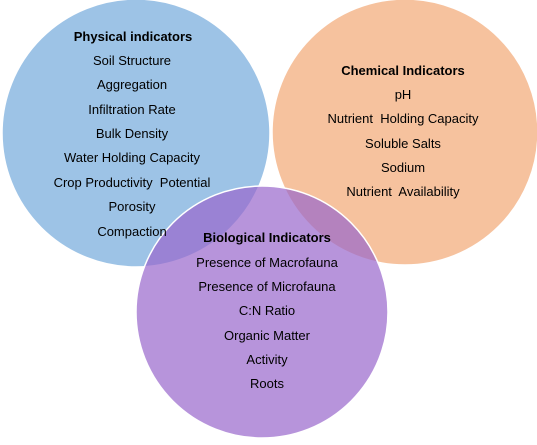  What do you see at coordinates (403, 118) in the screenshot?
I see `chemical-item: Nutrient Holding Capacity` at bounding box center [403, 118].